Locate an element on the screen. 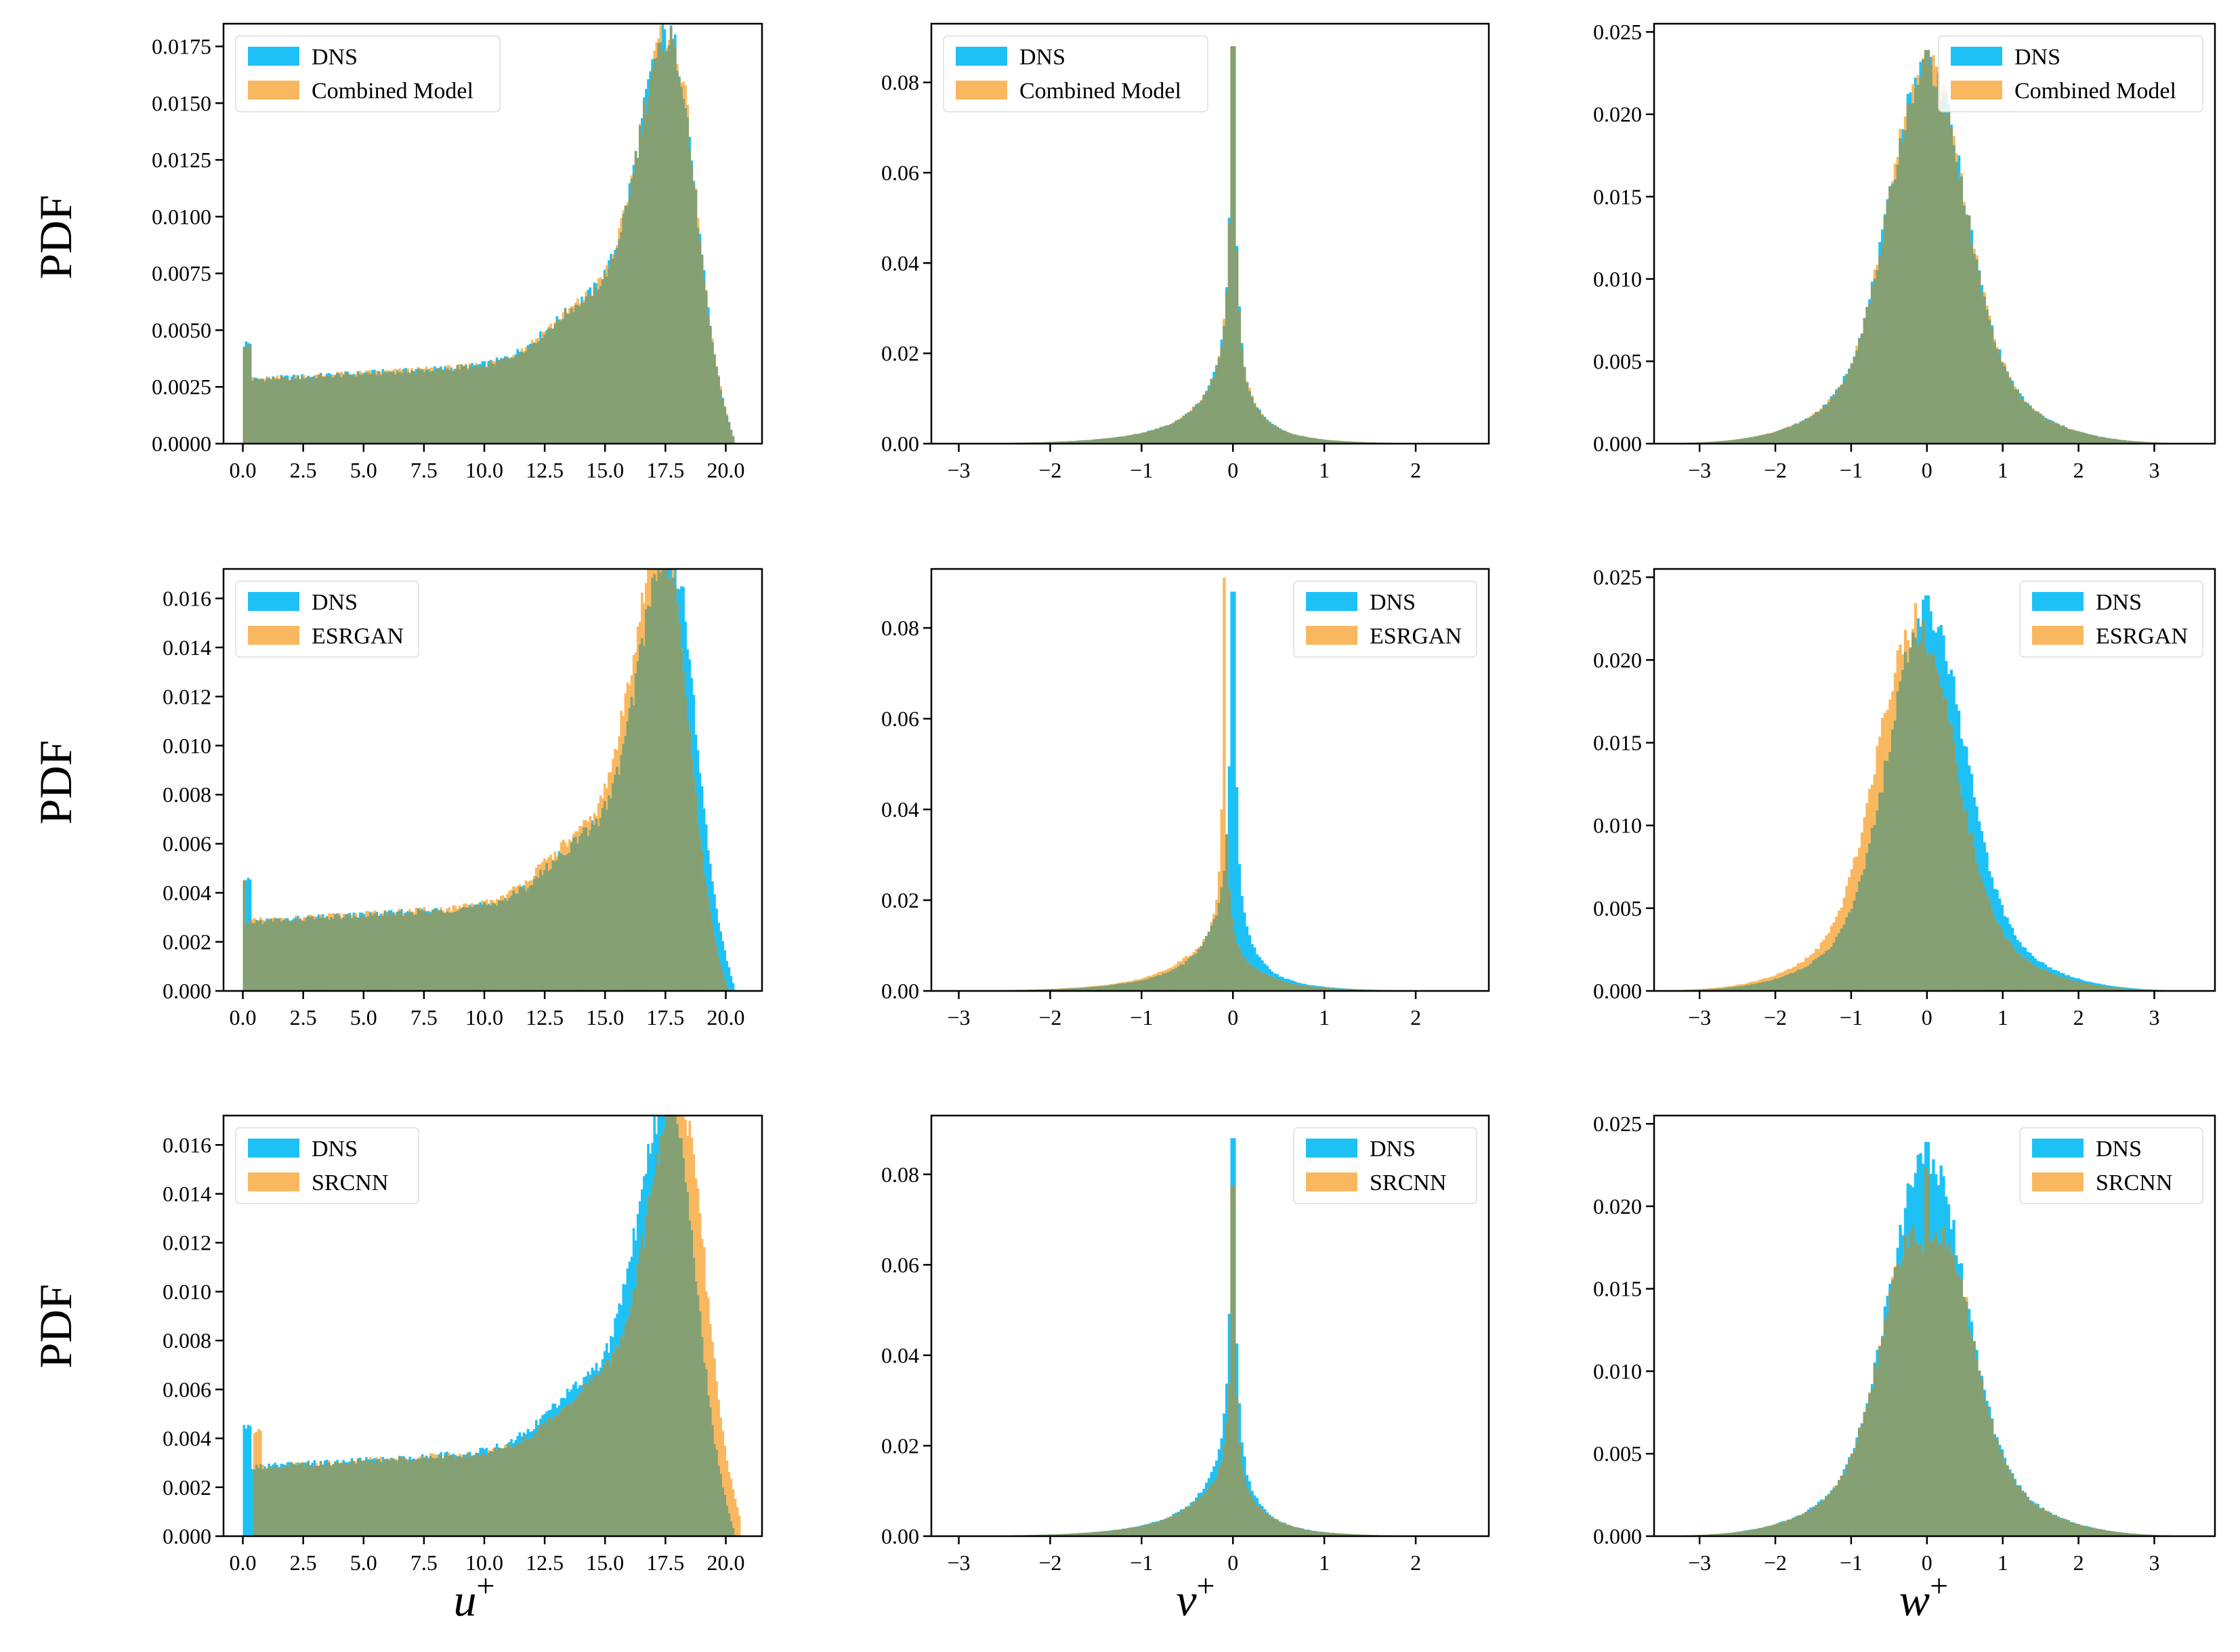  model-bar is located at coordinates (723, 1484).